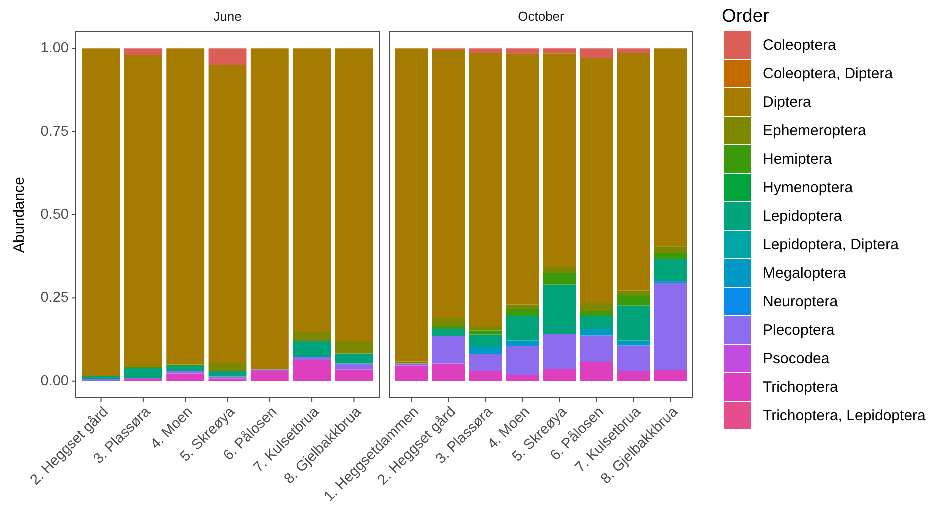  Describe the element at coordinates (798, 159) in the screenshot. I see `legend-label: Hemiptera` at that location.